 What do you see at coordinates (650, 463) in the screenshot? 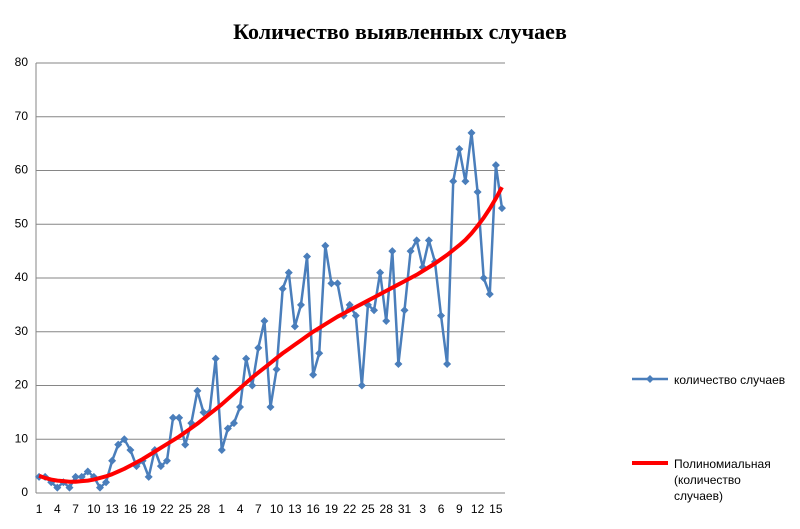
I see `legend-swatch` at bounding box center [650, 463].